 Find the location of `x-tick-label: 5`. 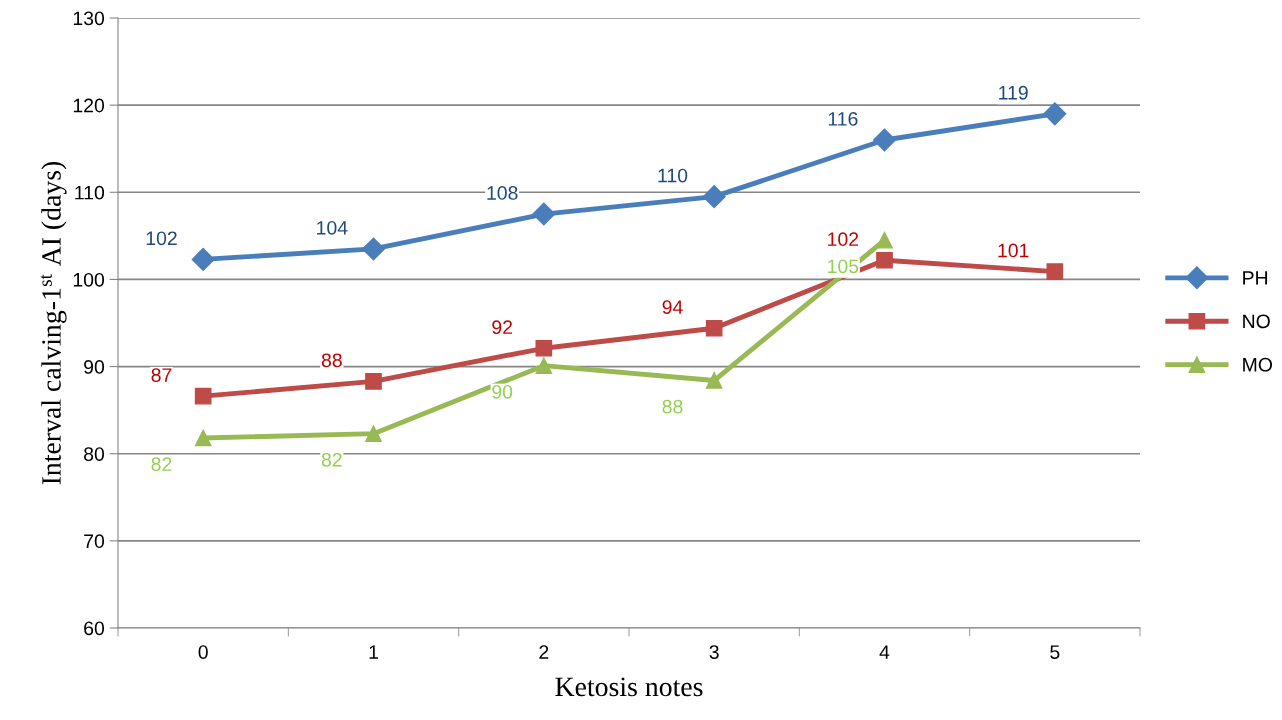

x-tick-label: 5 is located at coordinates (1055, 652).